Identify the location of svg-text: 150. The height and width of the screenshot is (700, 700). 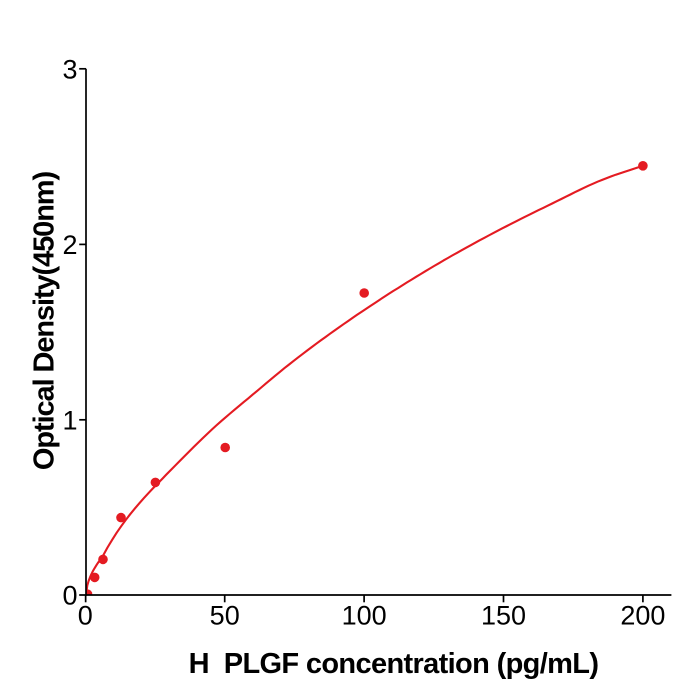
(503, 616).